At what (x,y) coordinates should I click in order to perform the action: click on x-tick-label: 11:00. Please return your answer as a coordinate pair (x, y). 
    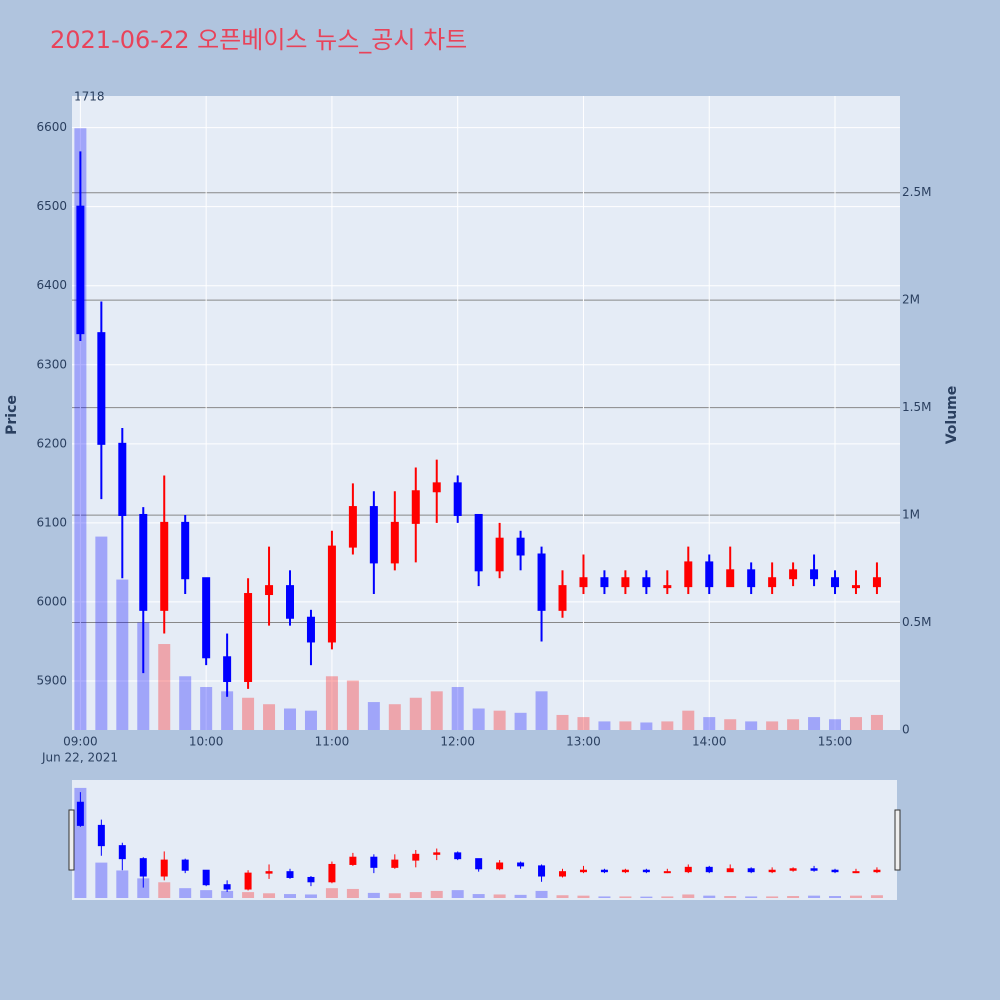
    Looking at the image, I should click on (332, 742).